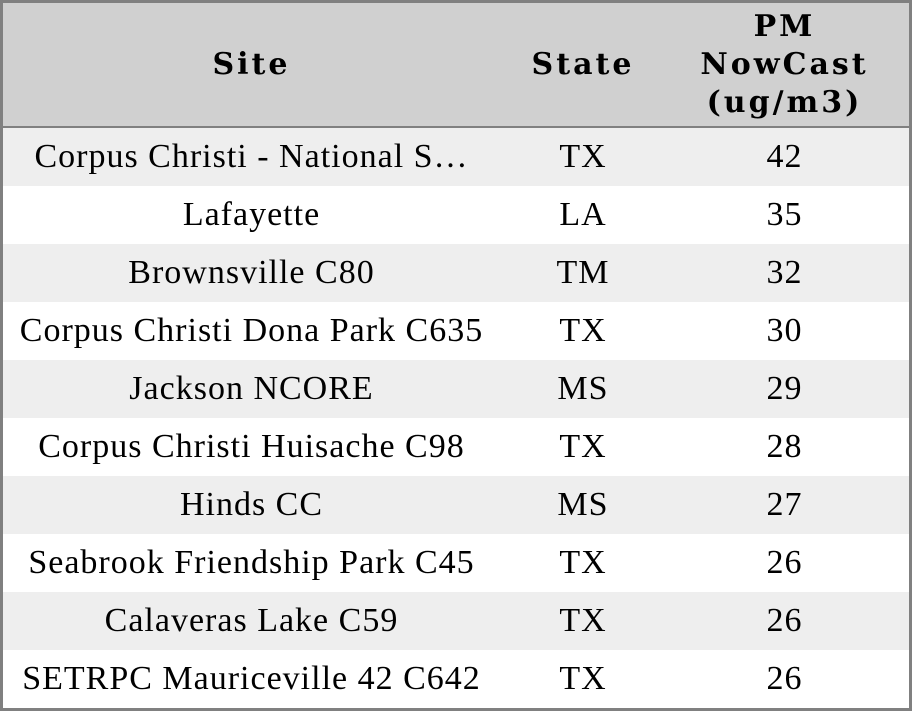  I want to click on pm-value-cell: 42, so click(784, 156).